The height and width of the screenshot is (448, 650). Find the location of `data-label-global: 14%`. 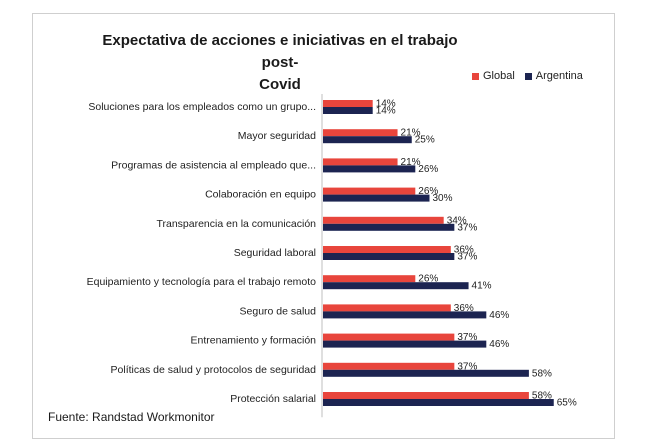

data-label-global: 14% is located at coordinates (386, 104).